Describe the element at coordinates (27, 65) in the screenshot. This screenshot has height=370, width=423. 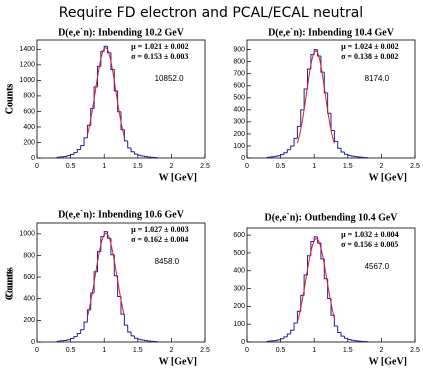
I see `y-tick-label: 1200` at that location.